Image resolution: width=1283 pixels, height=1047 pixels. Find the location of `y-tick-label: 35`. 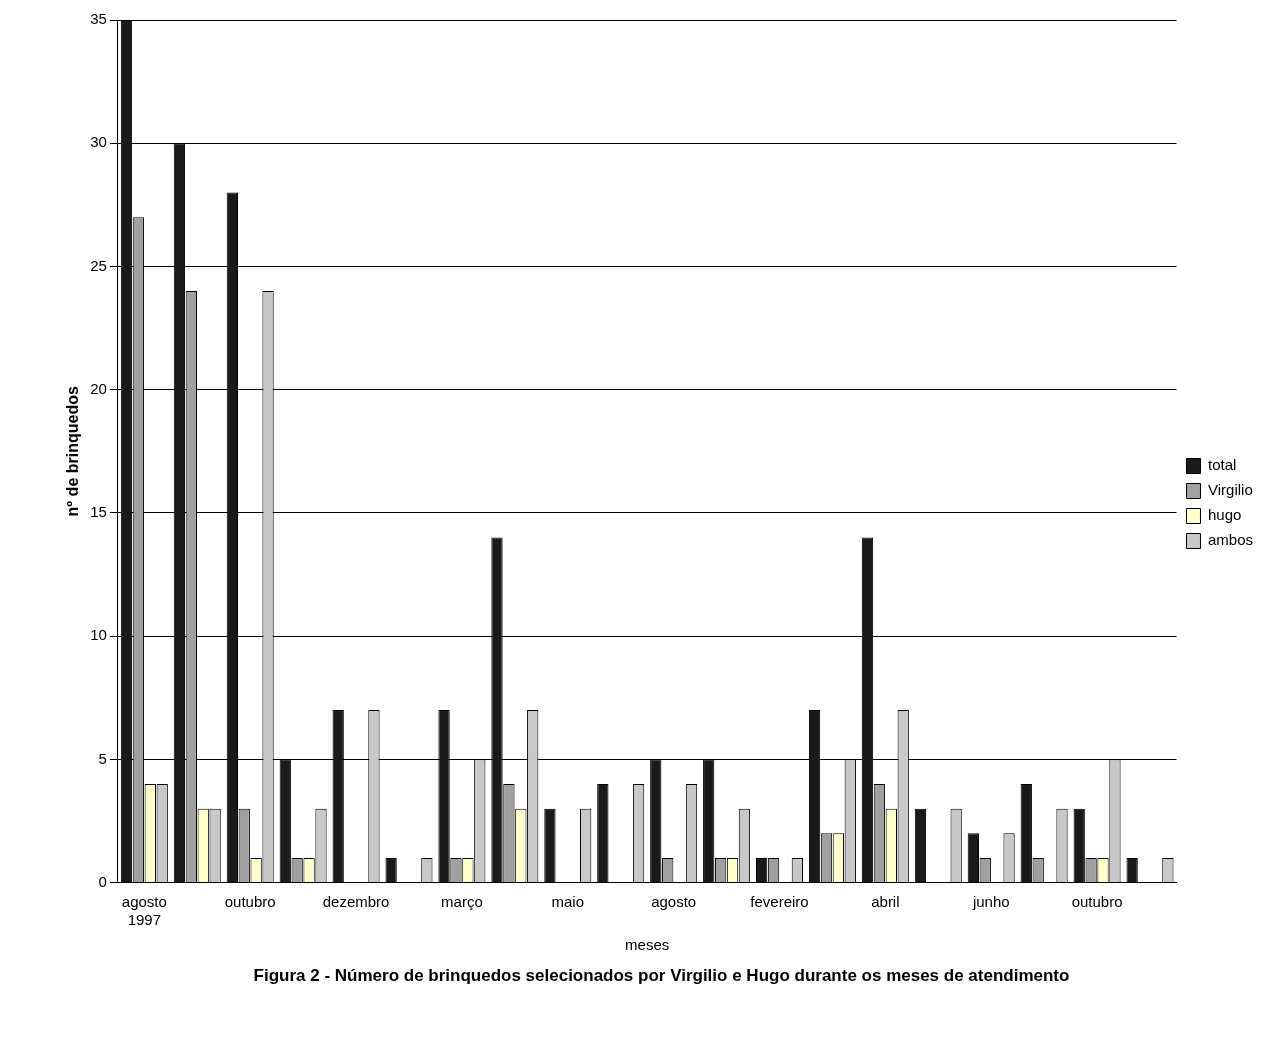

y-tick-label: 35 is located at coordinates (98, 19).